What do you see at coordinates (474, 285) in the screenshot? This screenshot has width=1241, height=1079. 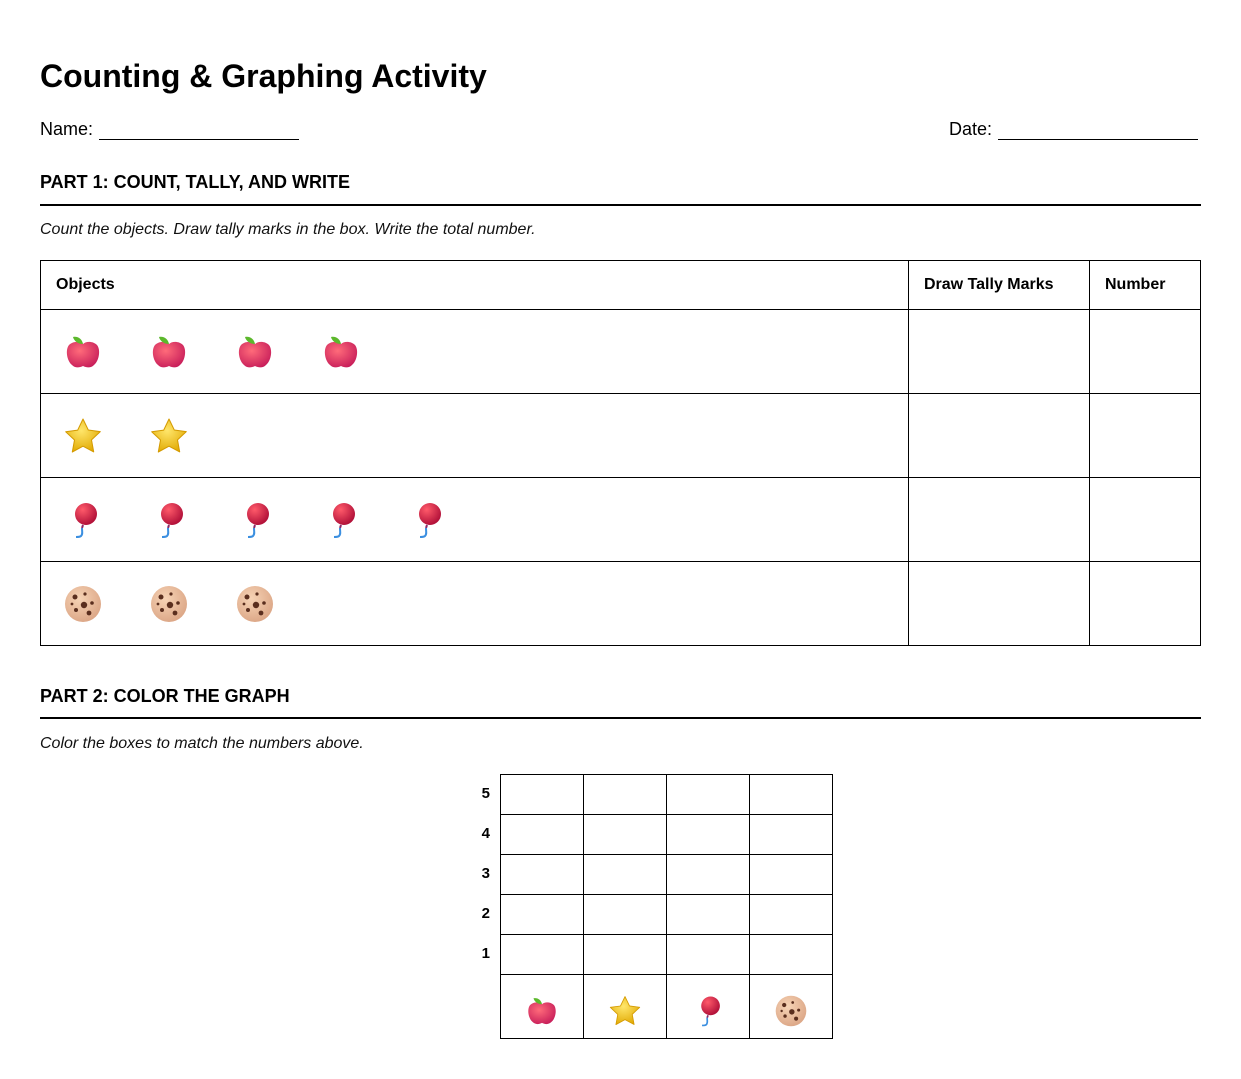 I see `column-header-objects: Objects` at bounding box center [474, 285].